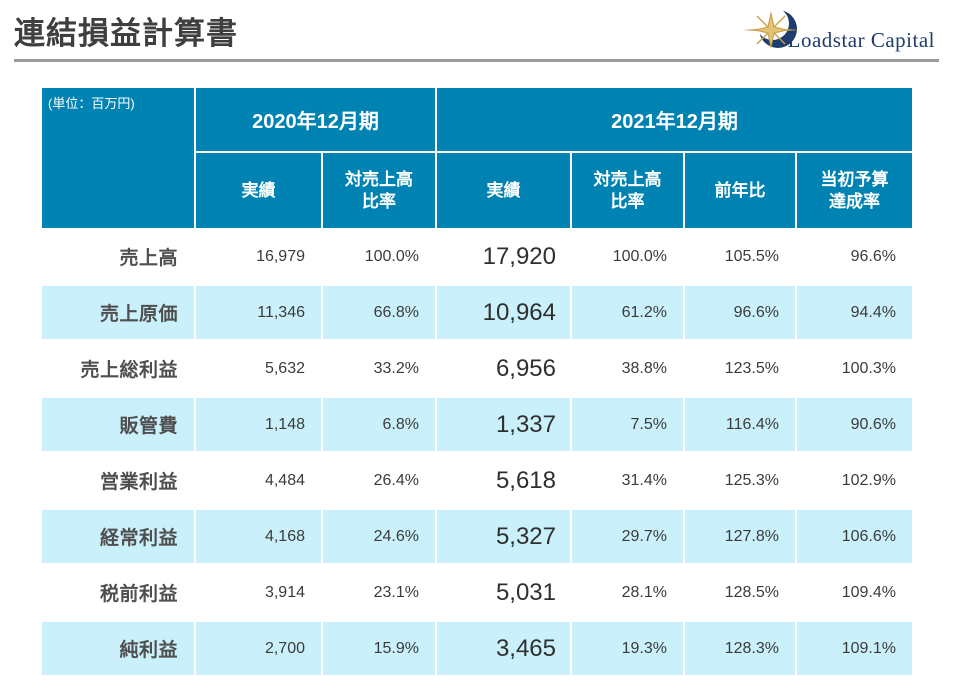 This screenshot has width=953, height=689. I want to click on cell-2021-actual: 5,327, so click(503, 536).